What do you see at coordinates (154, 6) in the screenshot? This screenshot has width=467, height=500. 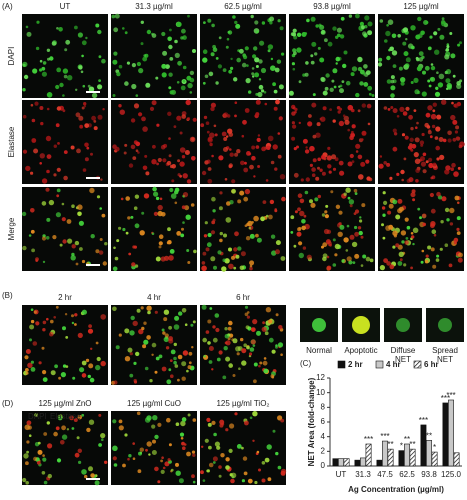 I see `column-label: 31.3 µg/ml` at bounding box center [154, 6].